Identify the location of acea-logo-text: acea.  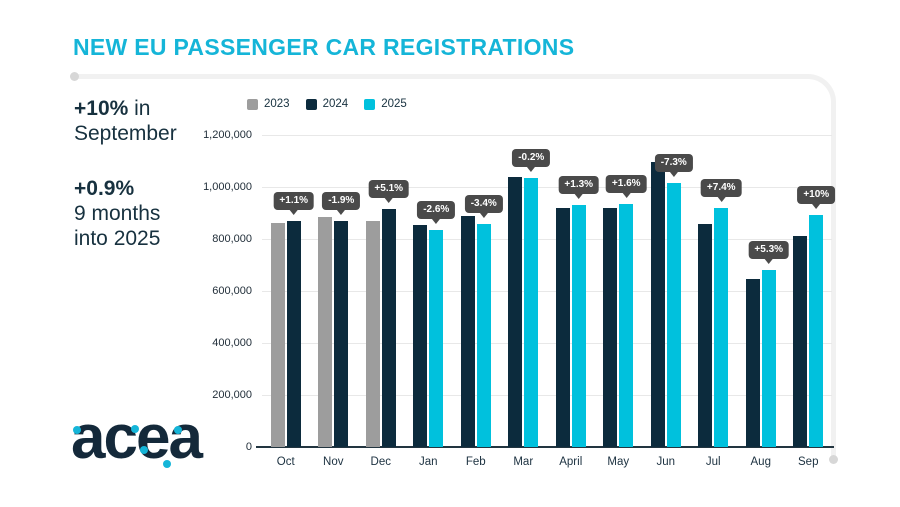
(137, 437).